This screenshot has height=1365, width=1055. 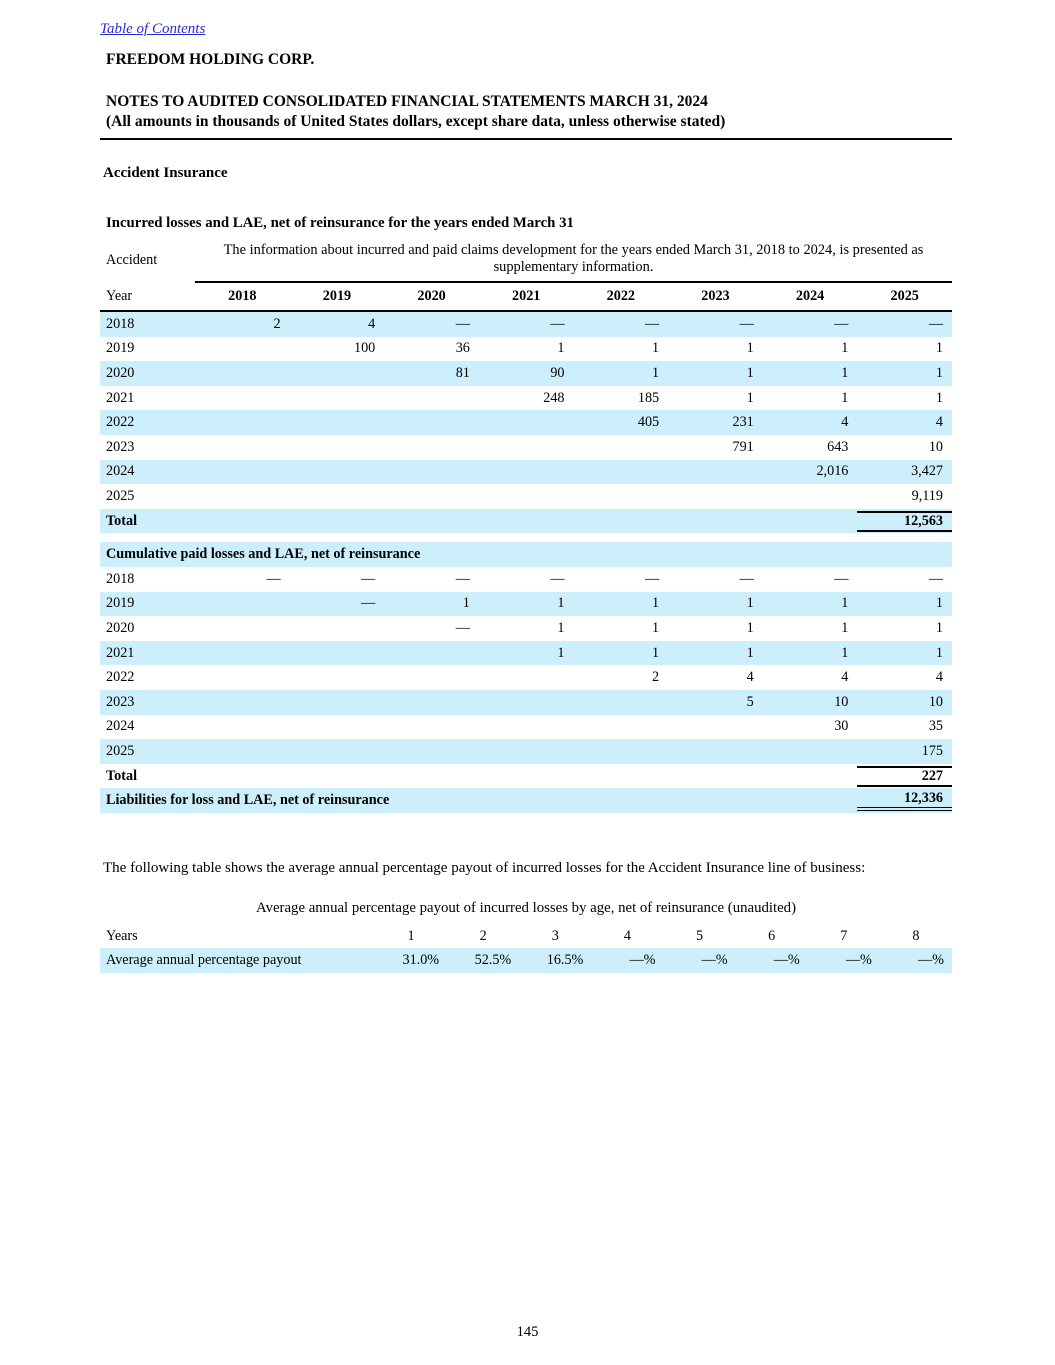 I want to click on paid-row: 2022 2 4 4 4, so click(x=526, y=677).